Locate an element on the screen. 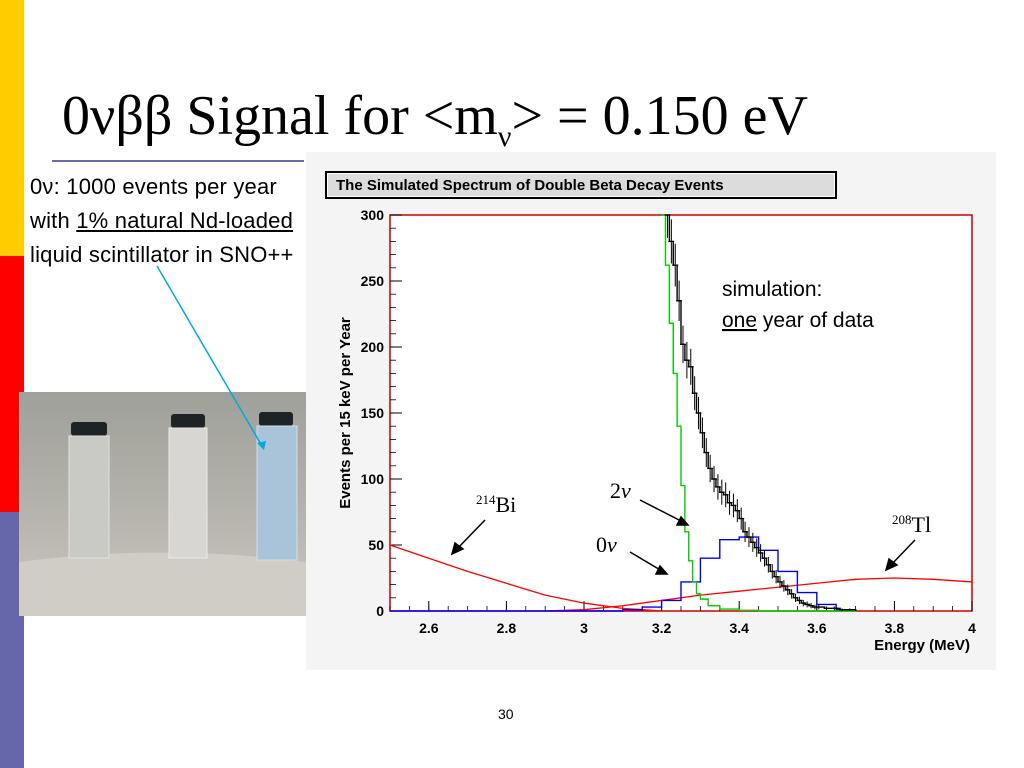 The image size is (1024, 768). title-mid: Signal for <m is located at coordinates (335, 116).